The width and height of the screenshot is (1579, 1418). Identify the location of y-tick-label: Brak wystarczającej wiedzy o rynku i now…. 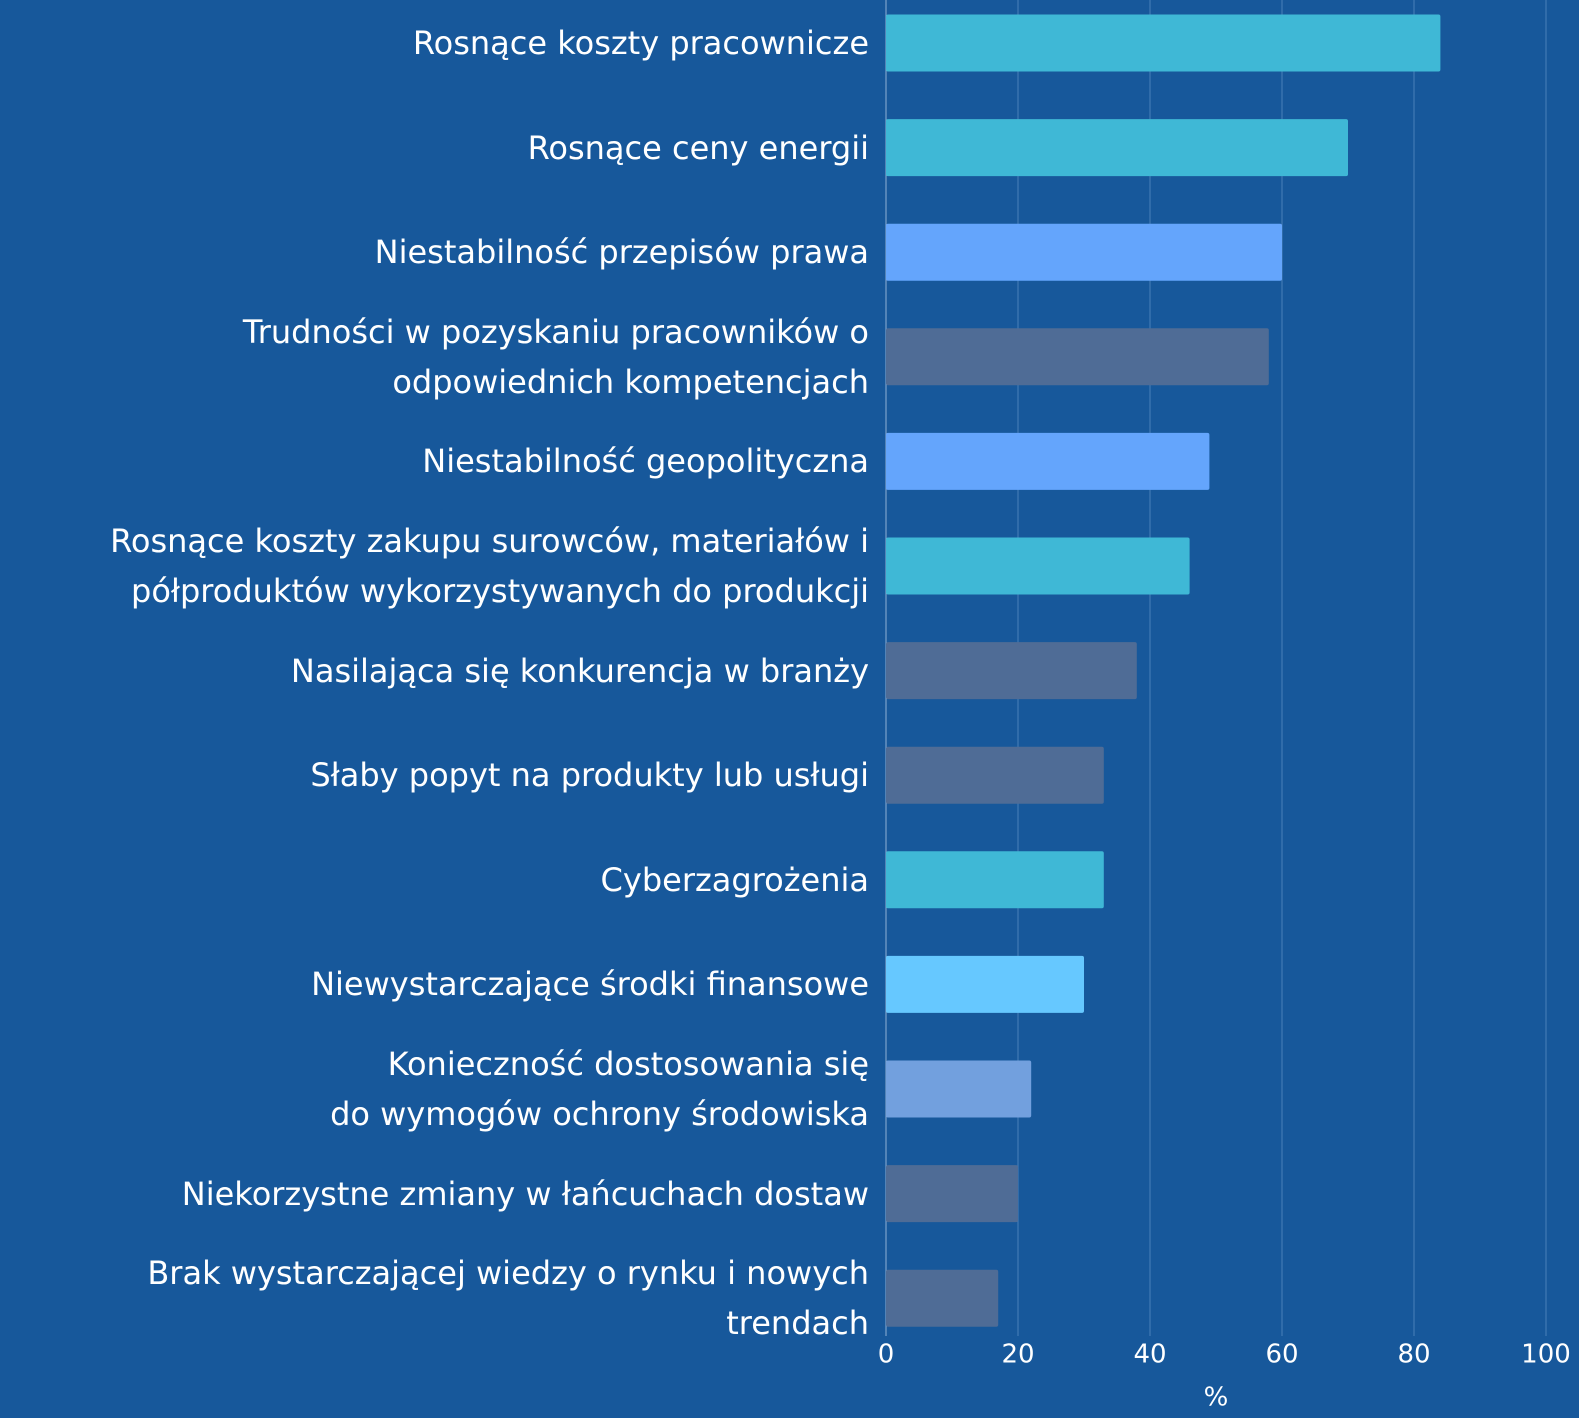
(508, 1298).